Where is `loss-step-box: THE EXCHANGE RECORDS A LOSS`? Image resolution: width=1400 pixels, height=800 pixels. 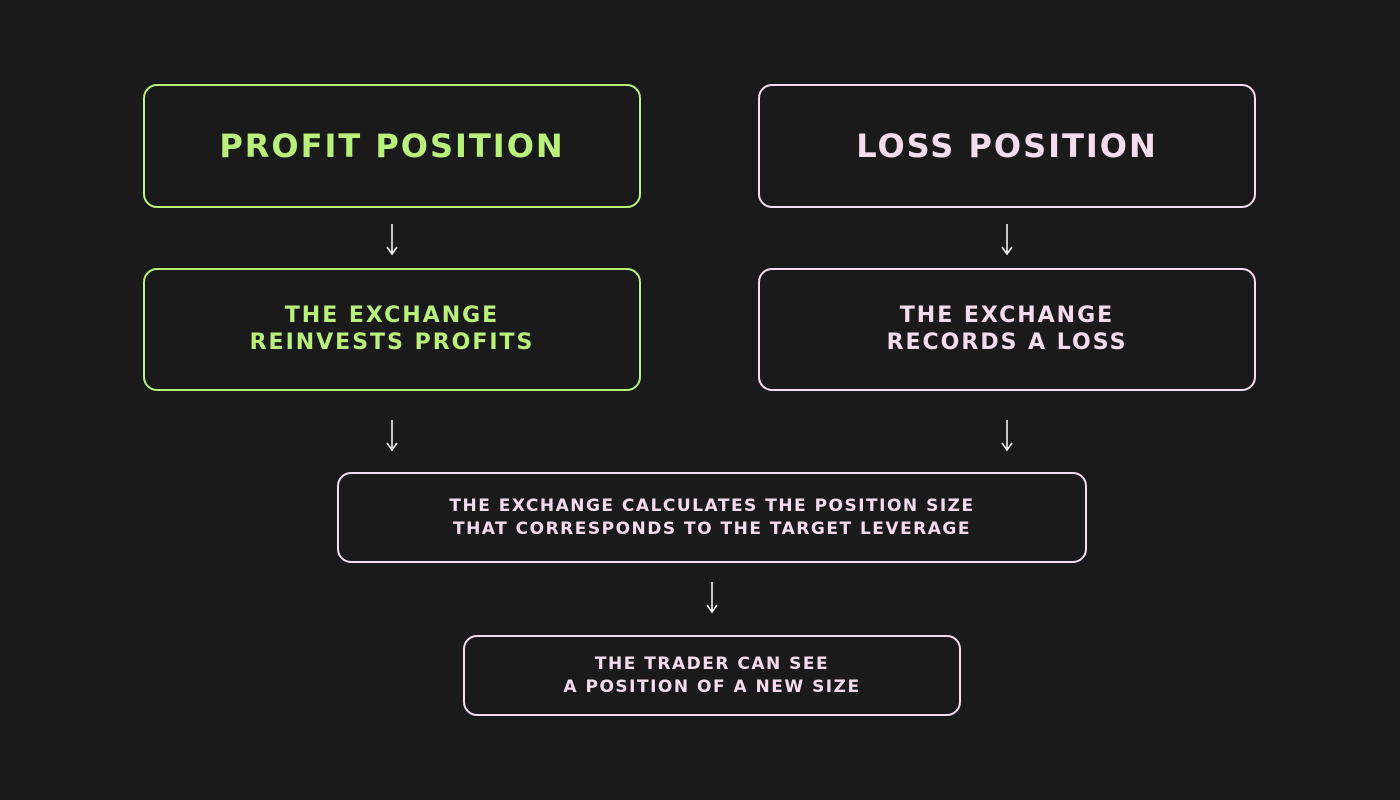
loss-step-box: THE EXCHANGE RECORDS A LOSS is located at coordinates (1007, 329).